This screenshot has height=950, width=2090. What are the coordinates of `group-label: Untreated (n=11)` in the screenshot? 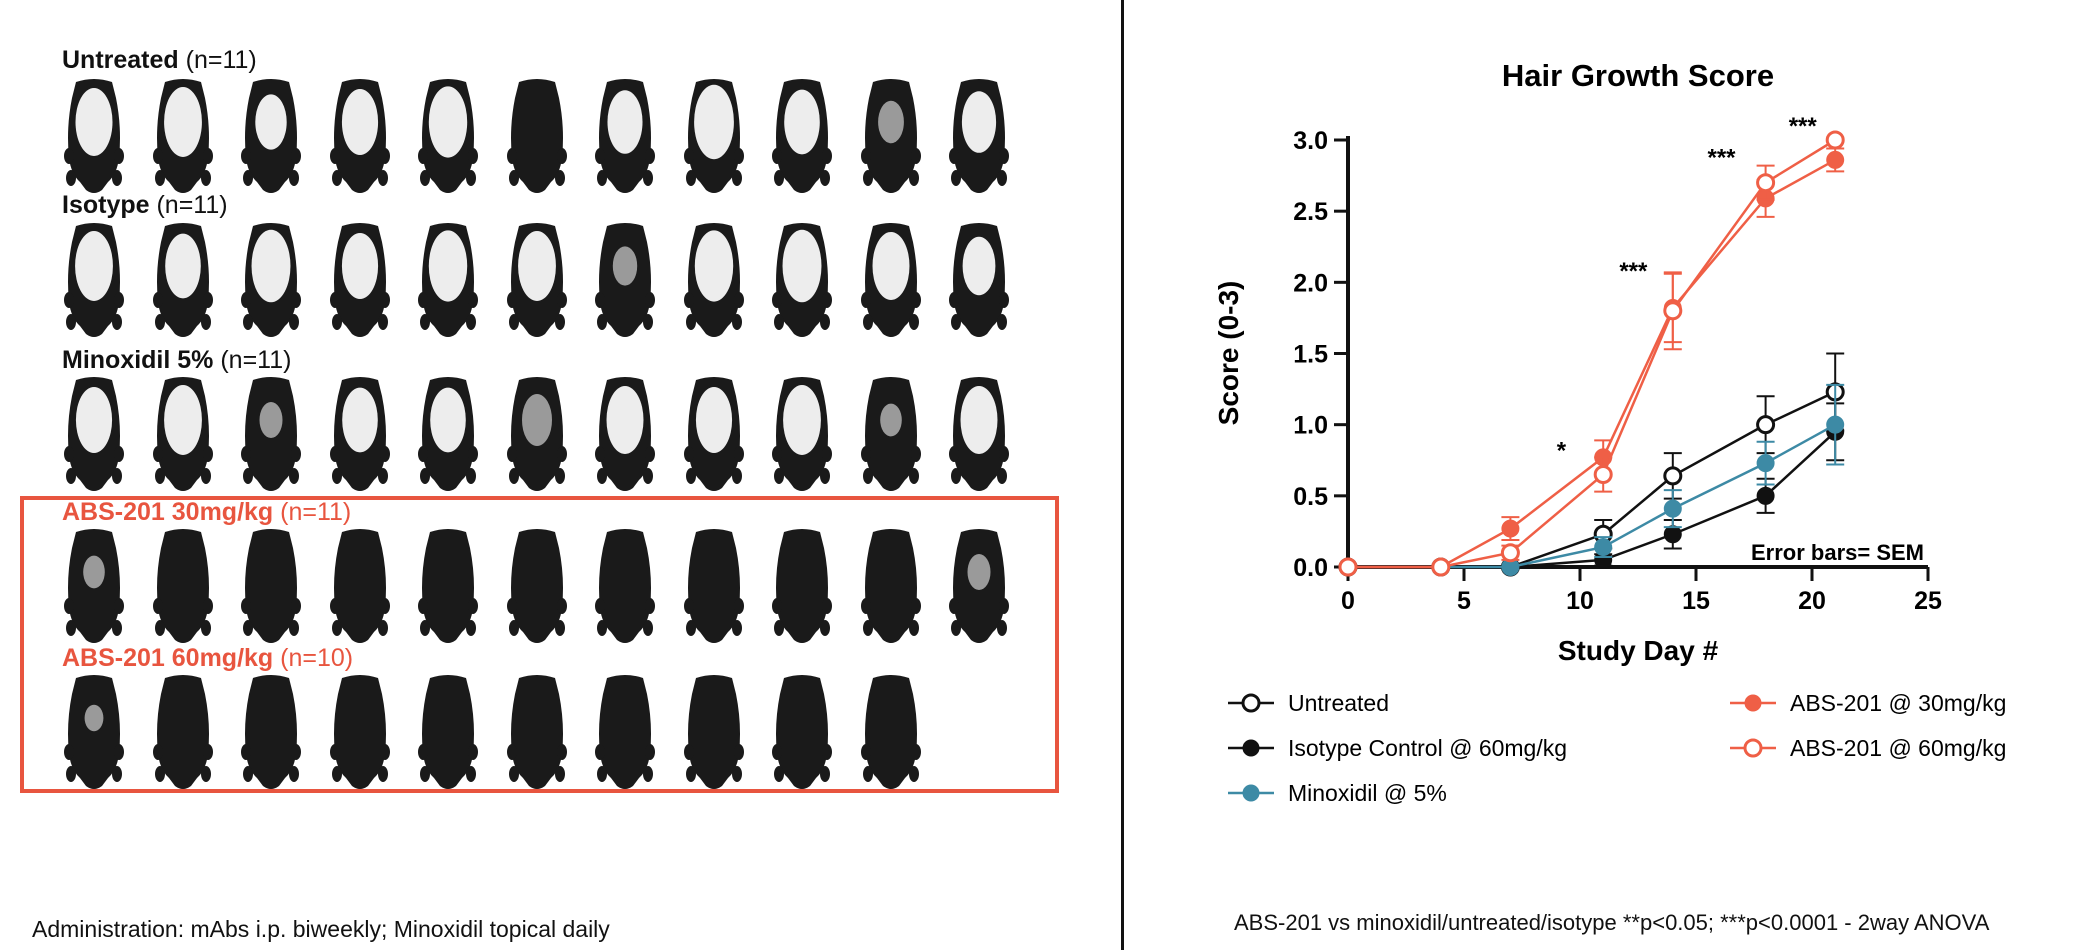 It's located at (159, 60).